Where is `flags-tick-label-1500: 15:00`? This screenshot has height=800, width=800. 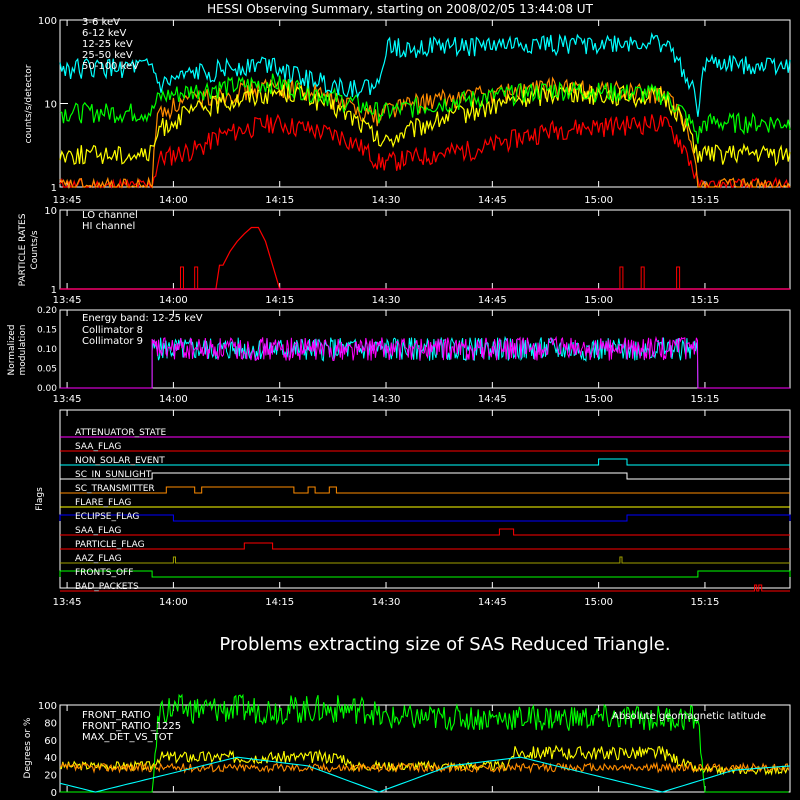 flags-tick-label-1500: 15:00 is located at coordinates (598, 602).